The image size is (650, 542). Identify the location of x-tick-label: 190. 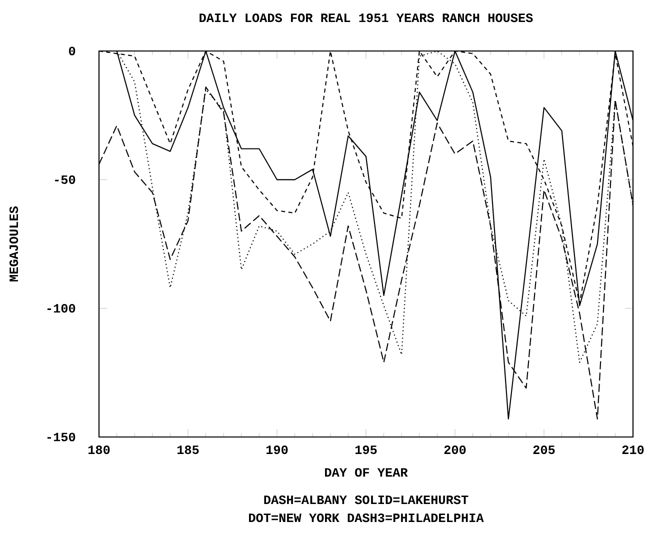
(277, 449).